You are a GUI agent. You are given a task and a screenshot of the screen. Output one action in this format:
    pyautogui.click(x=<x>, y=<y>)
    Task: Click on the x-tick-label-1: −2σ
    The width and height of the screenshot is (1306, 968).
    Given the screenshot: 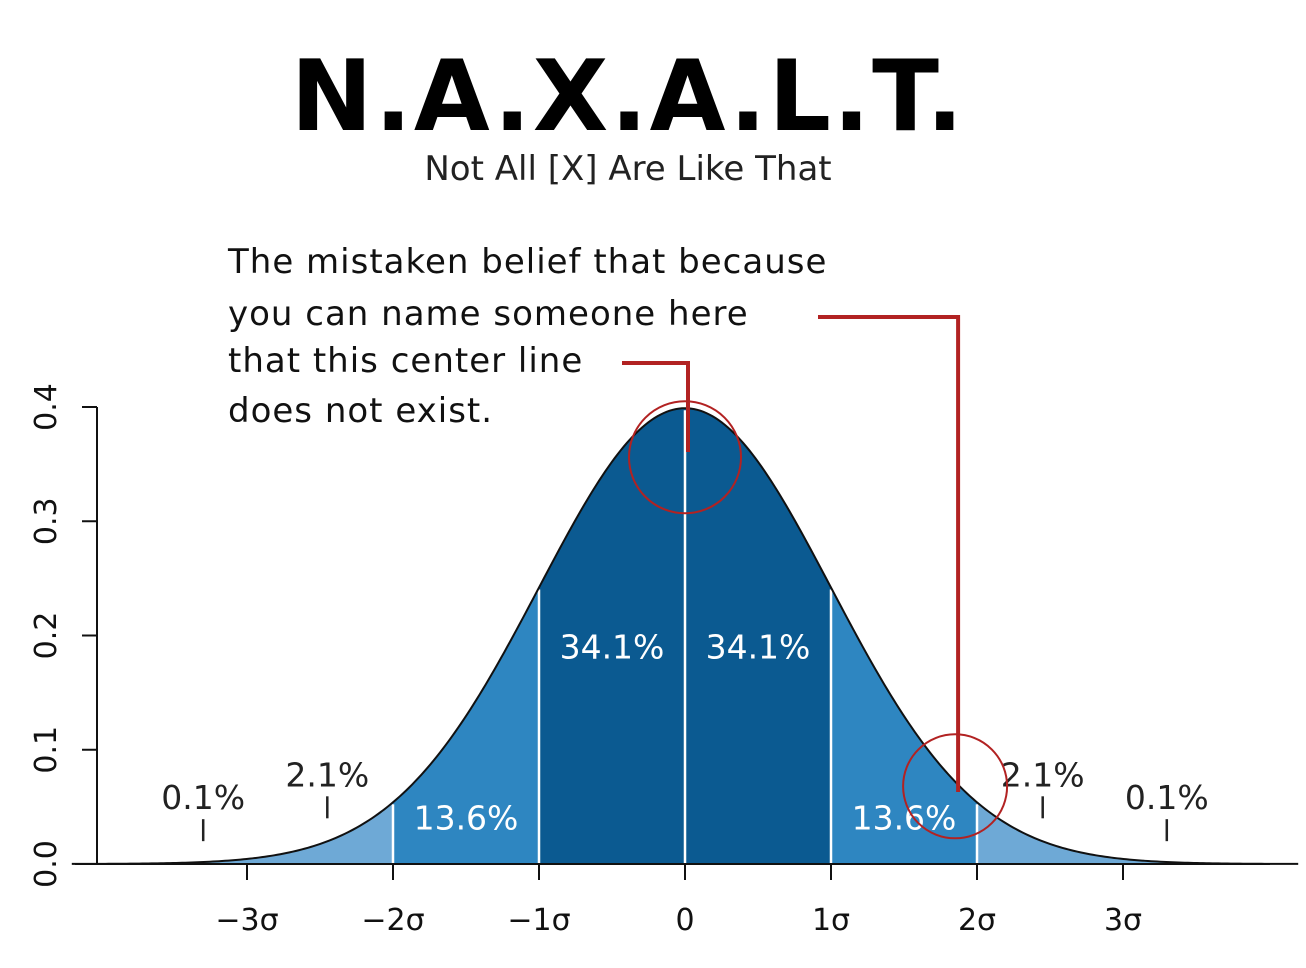 What is the action you would take?
    pyautogui.click(x=392, y=920)
    